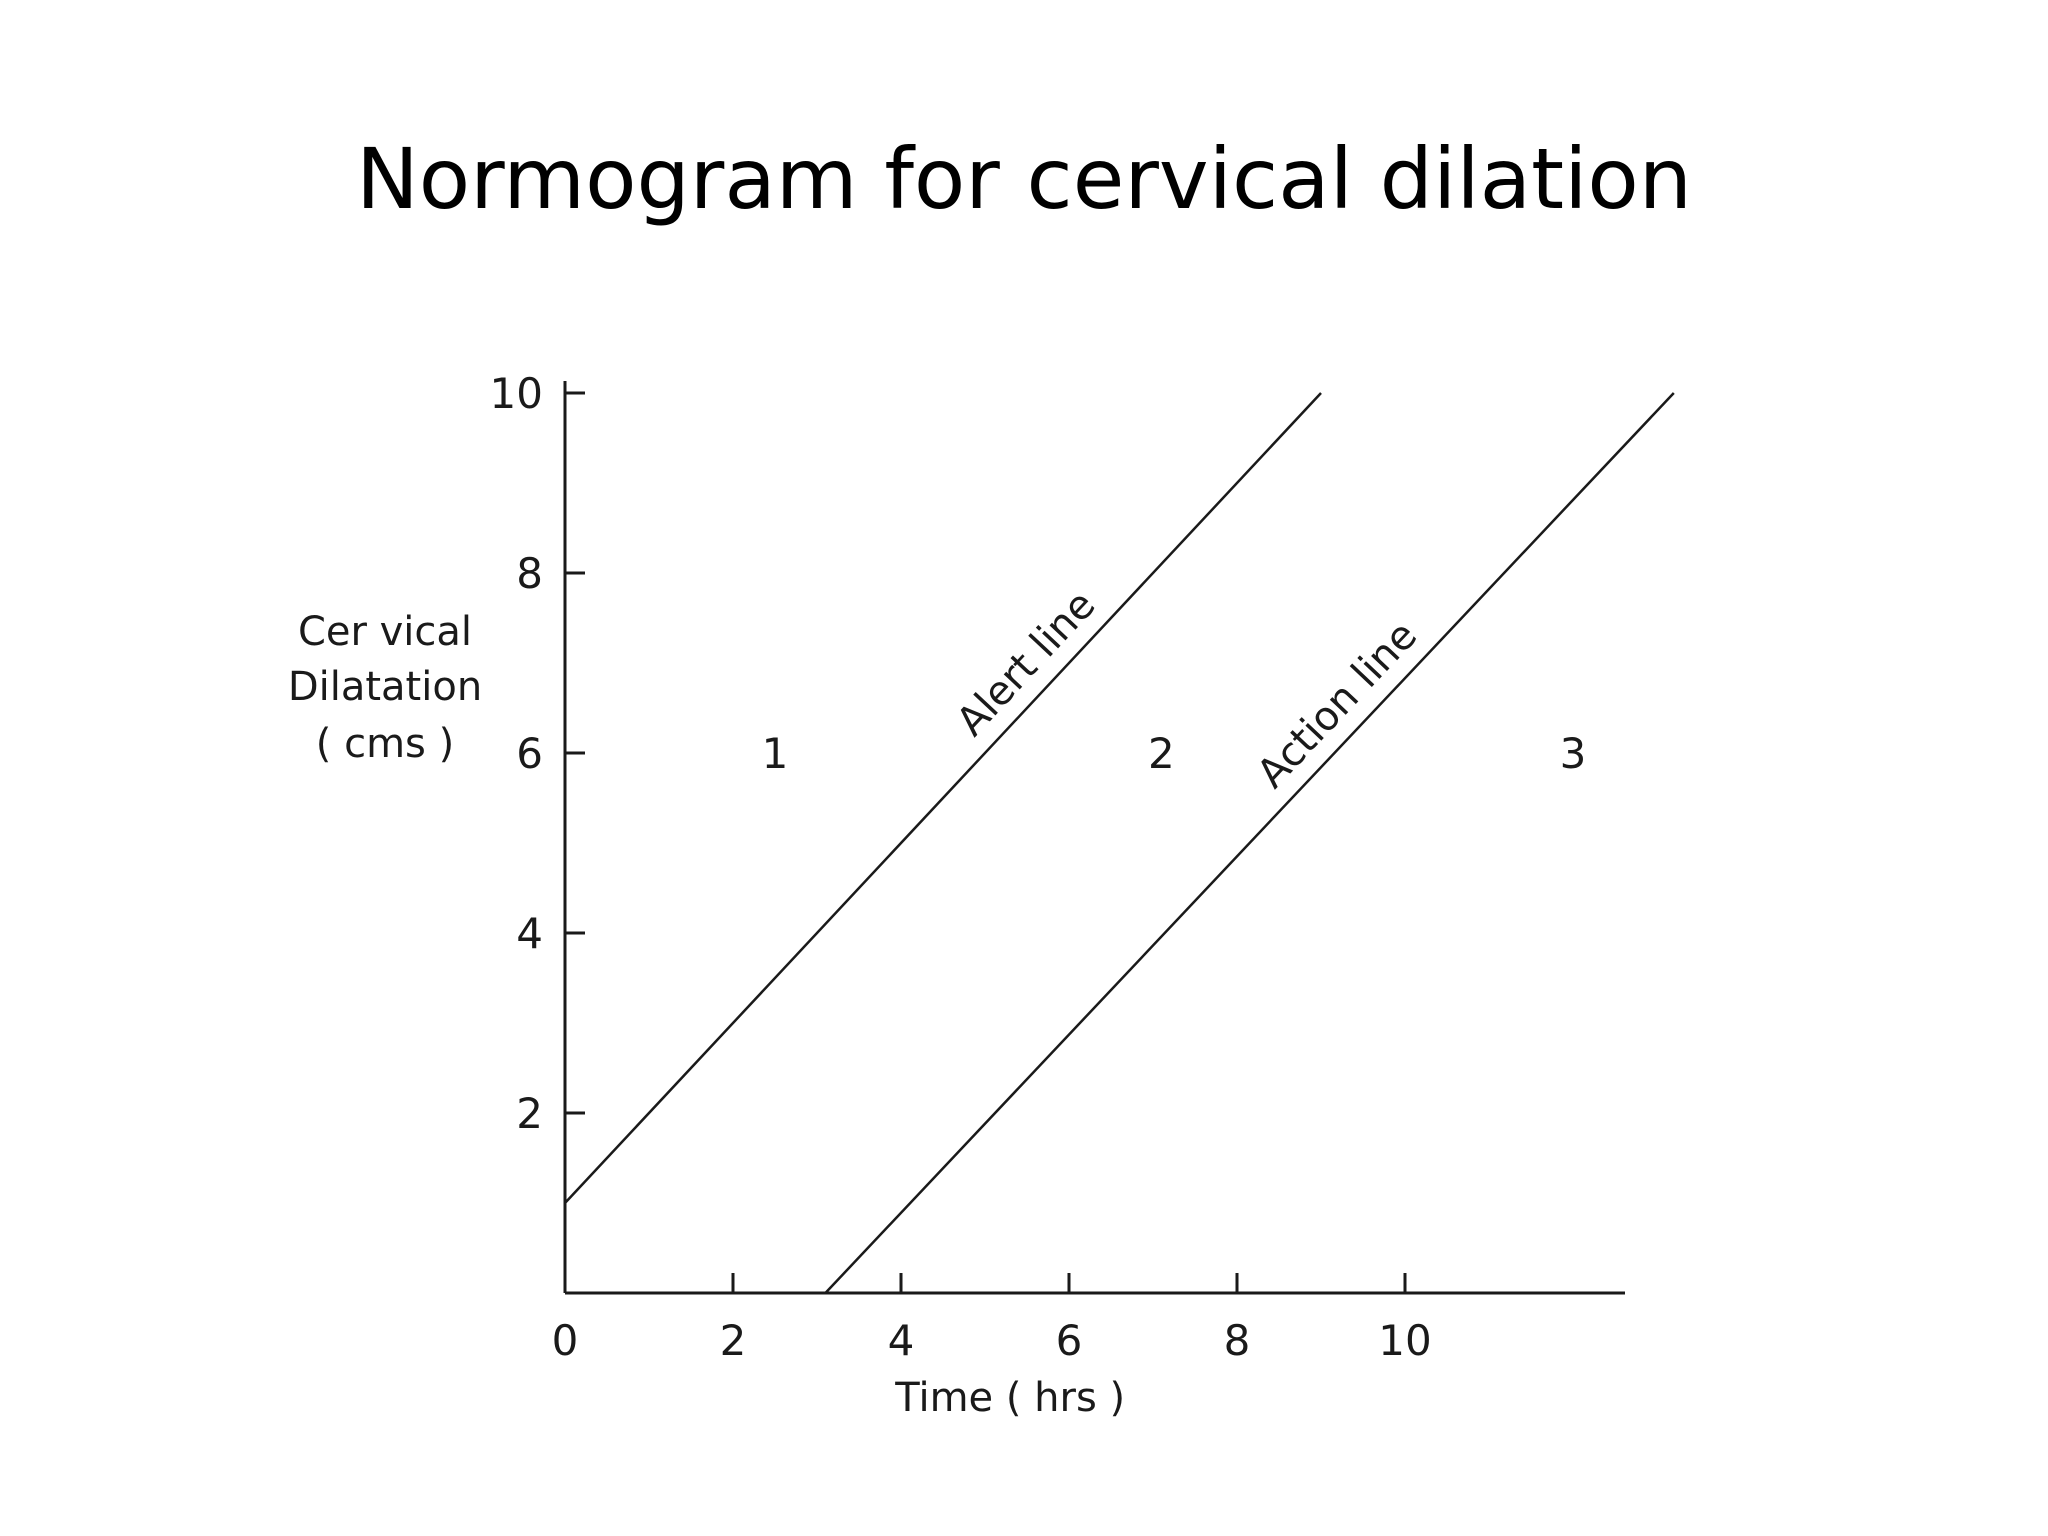 This screenshot has width=2048, height=1536. Describe the element at coordinates (1404, 1340) in the screenshot. I see `x-tick-label: 10` at that location.